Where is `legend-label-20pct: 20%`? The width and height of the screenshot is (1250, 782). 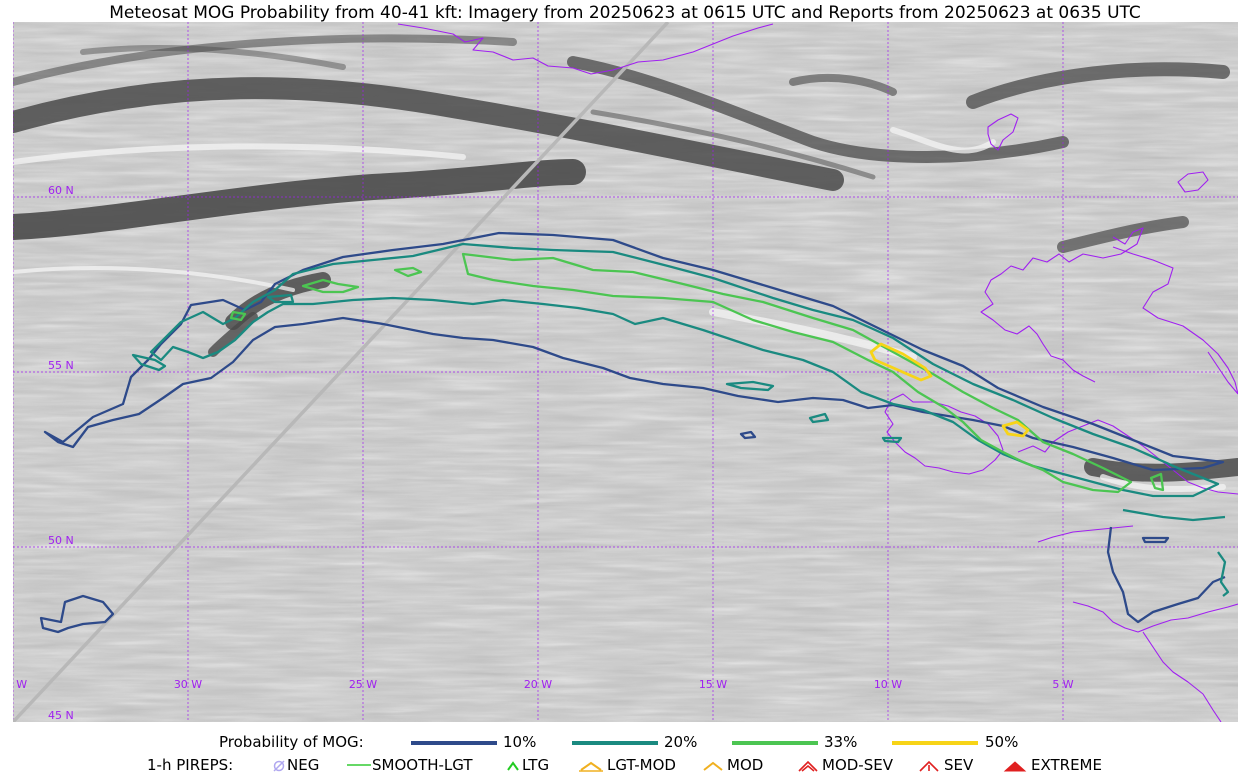
legend-label-20pct: 20% is located at coordinates (681, 742).